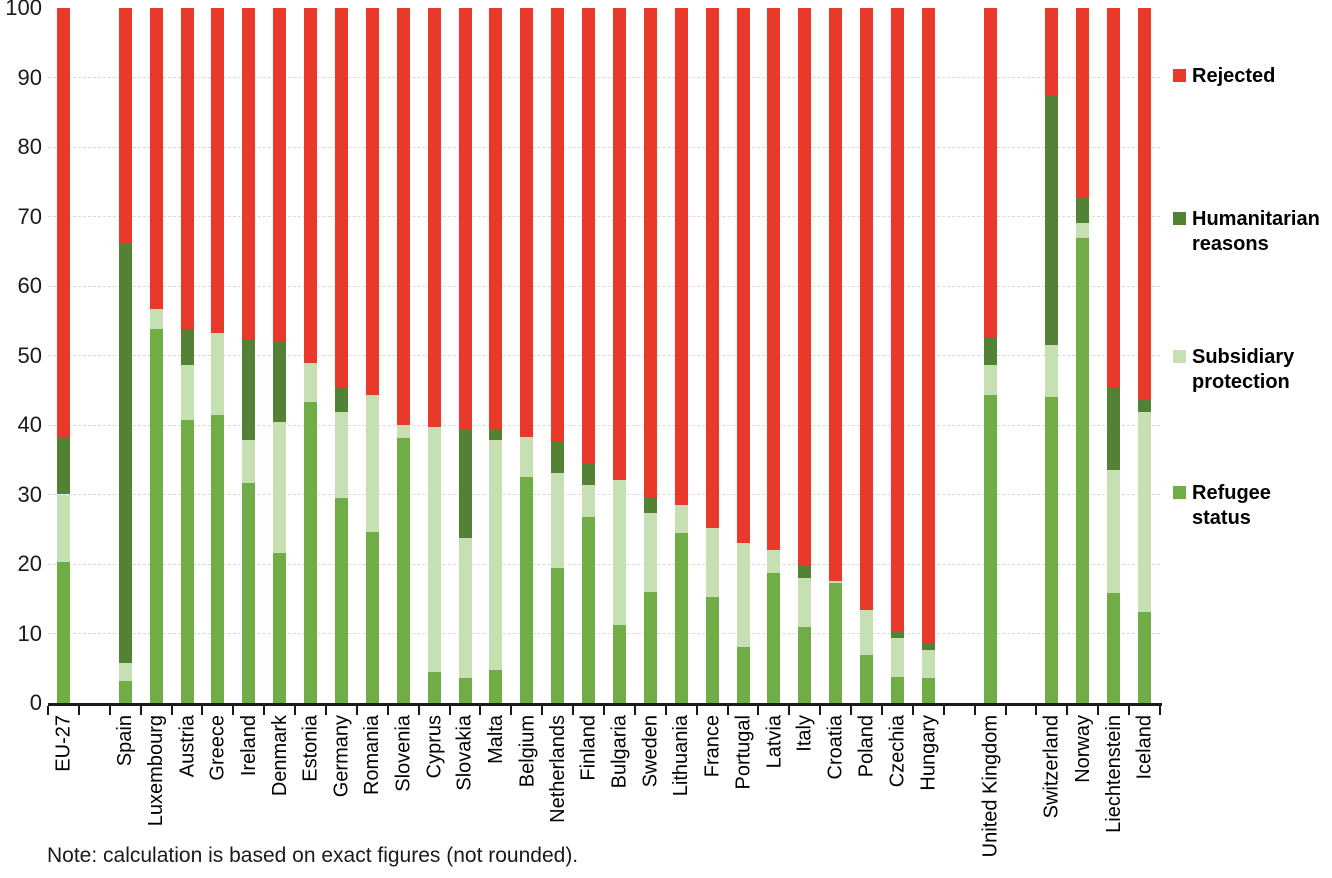 This screenshot has width=1332, height=878. What do you see at coordinates (29, 424) in the screenshot?
I see `y-axis-tick-label: 40` at bounding box center [29, 424].